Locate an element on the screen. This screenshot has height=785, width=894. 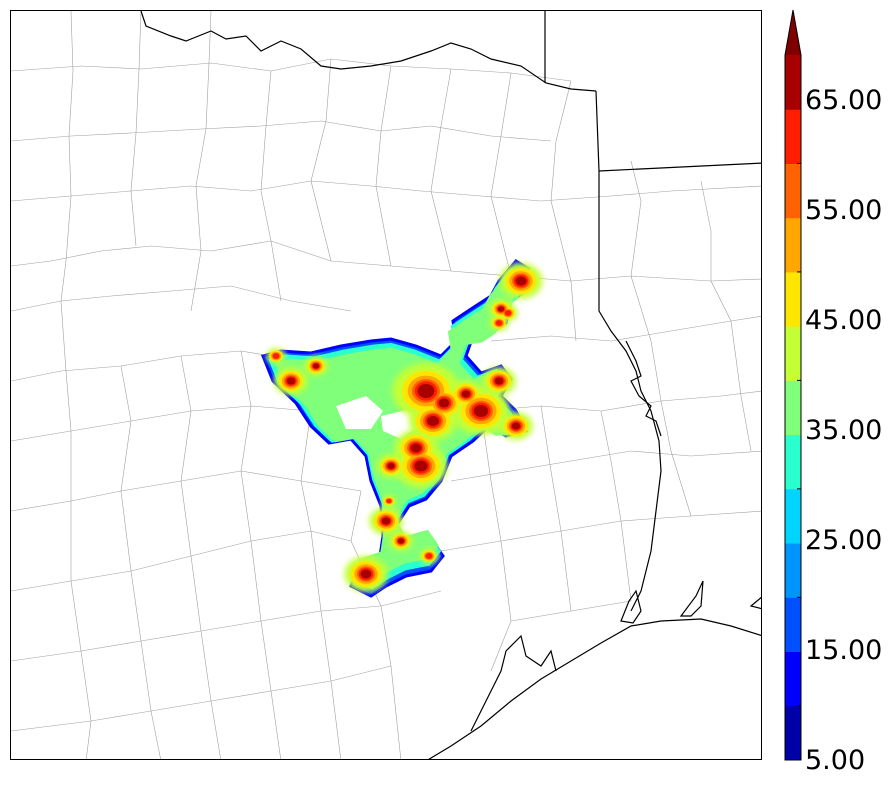
precip-gap is located at coordinates (377, 417).